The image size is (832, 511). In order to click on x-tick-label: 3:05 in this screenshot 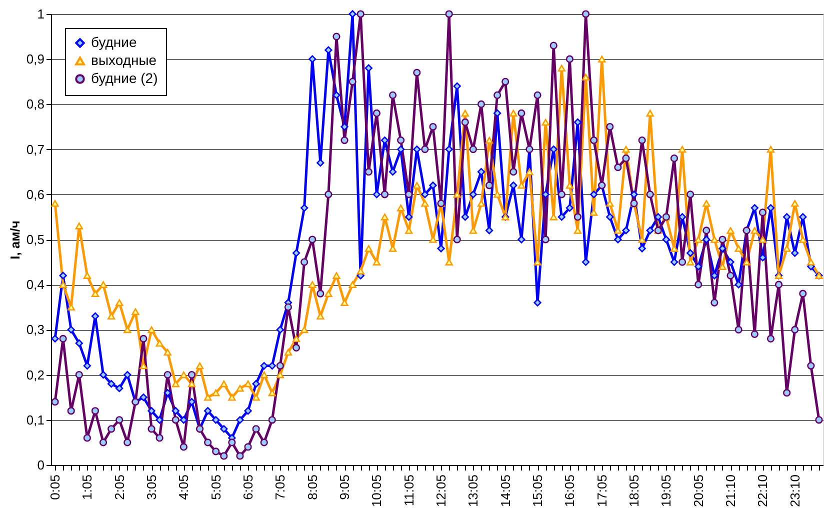, I will do `click(152, 487)`.